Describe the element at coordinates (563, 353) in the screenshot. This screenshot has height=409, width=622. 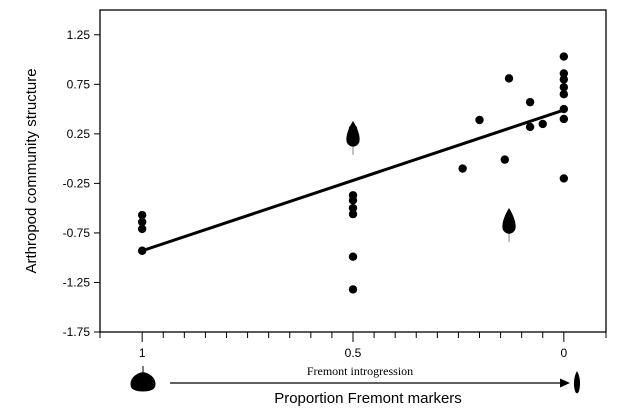
I see `x-tick-label: 0` at that location.